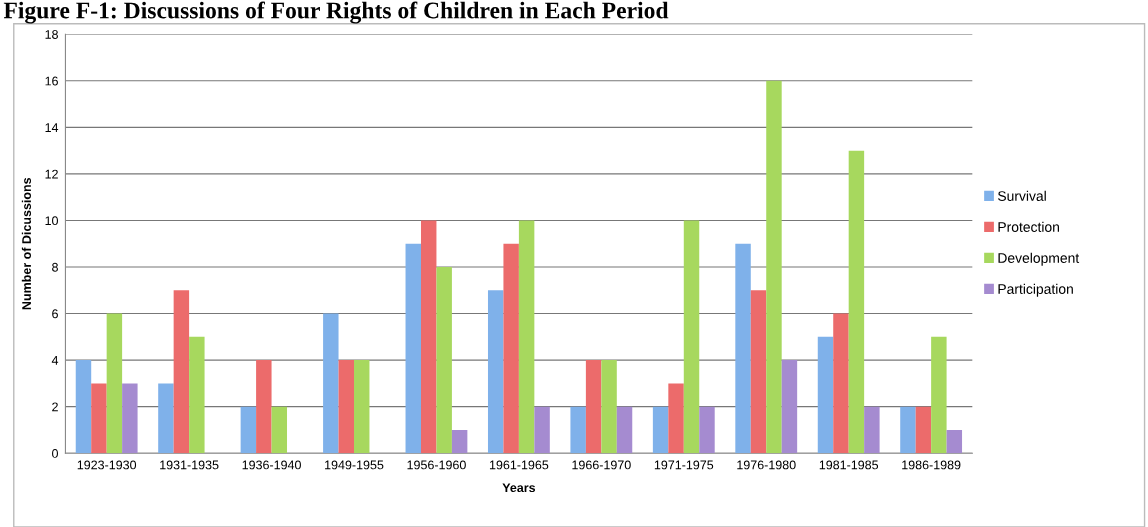  Describe the element at coordinates (766, 465) in the screenshot. I see `x-tick-label: 1976-1980` at that location.